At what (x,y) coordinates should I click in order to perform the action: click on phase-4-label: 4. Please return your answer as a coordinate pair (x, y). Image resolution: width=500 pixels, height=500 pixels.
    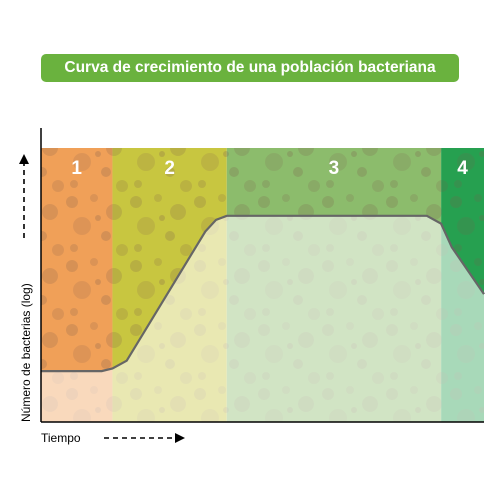
    Looking at the image, I should click on (462, 168).